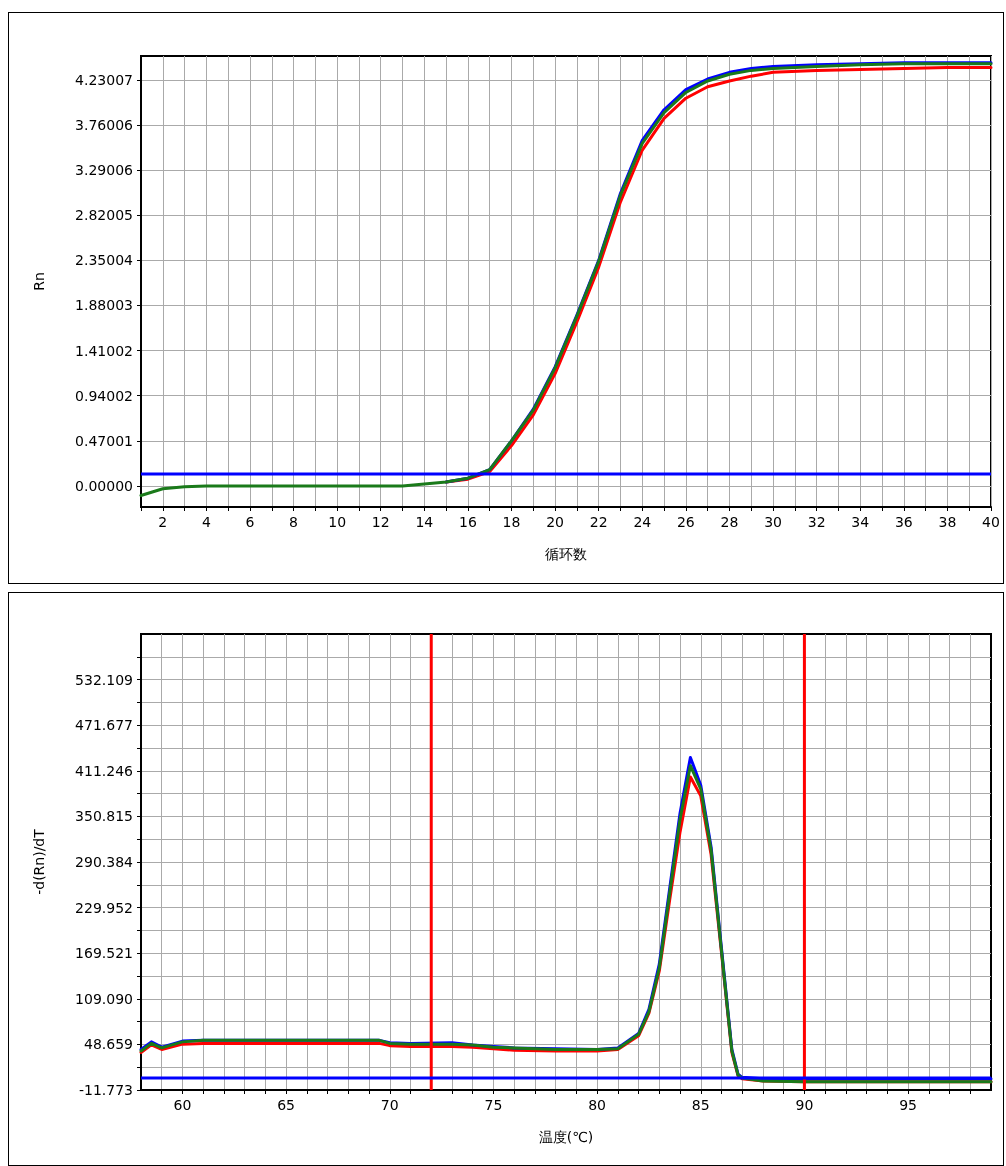 Image resolution: width=1006 pixels, height=1166 pixels. I want to click on y-tick-label: 3.29006, so click(104, 170).